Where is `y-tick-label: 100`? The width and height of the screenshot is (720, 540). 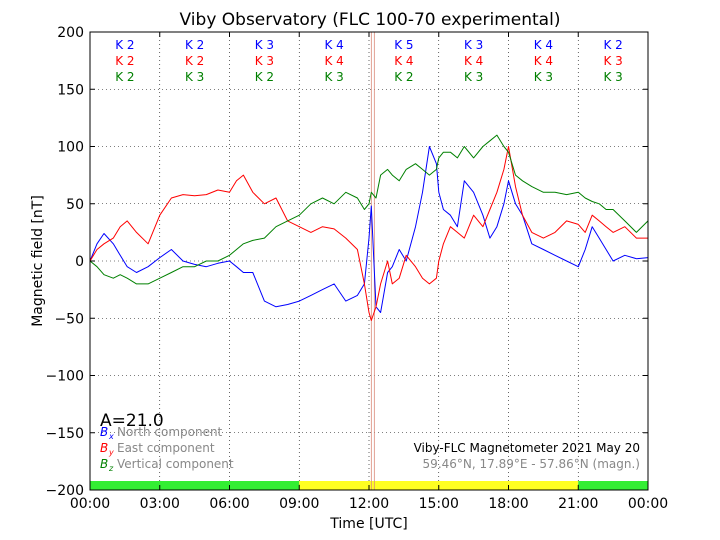 y-tick-label: 100 is located at coordinates (70, 148).